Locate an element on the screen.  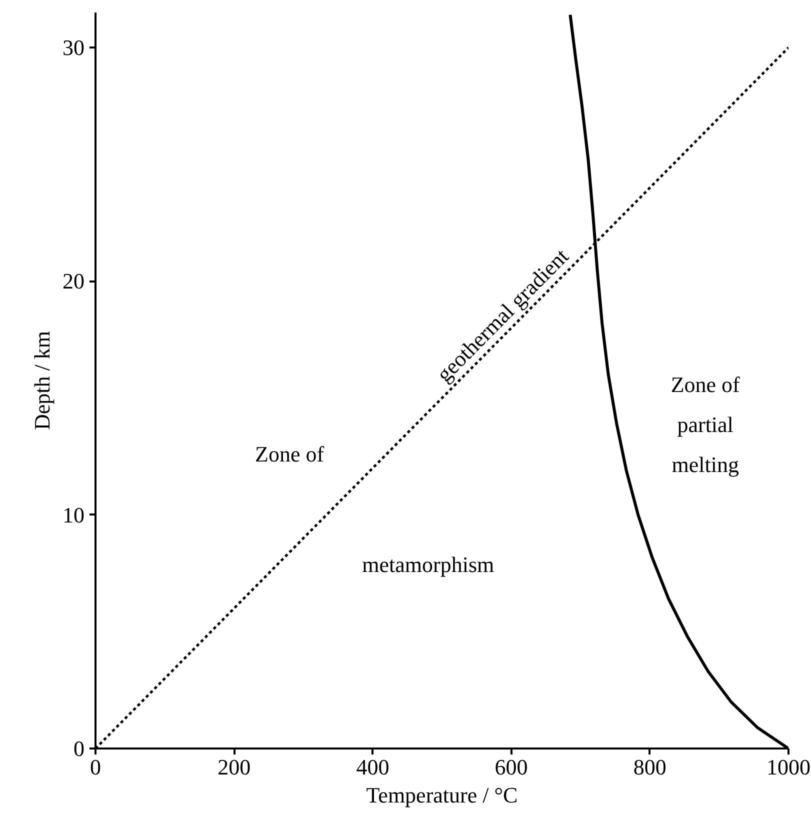
x-tick-label: 1000 is located at coordinates (788, 767).